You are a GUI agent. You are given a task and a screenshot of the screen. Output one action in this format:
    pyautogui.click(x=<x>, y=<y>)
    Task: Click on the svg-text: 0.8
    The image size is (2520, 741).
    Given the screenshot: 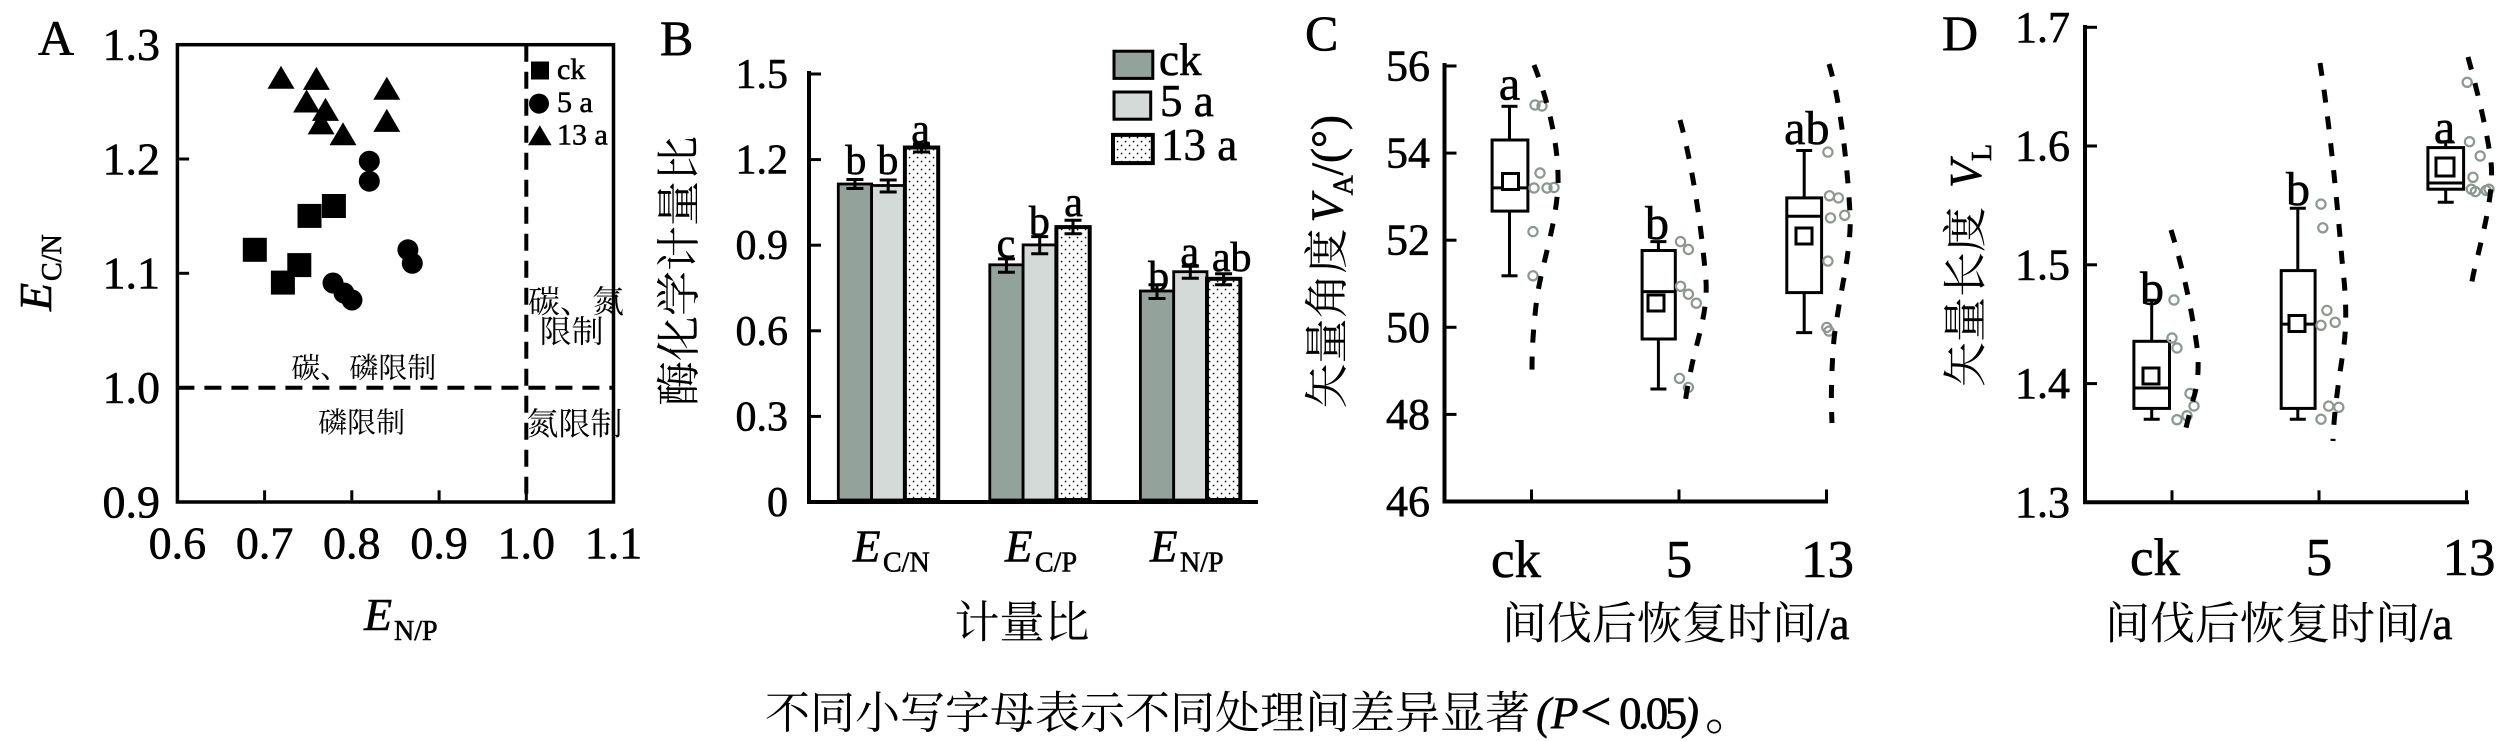 What is the action you would take?
    pyautogui.click(x=352, y=543)
    